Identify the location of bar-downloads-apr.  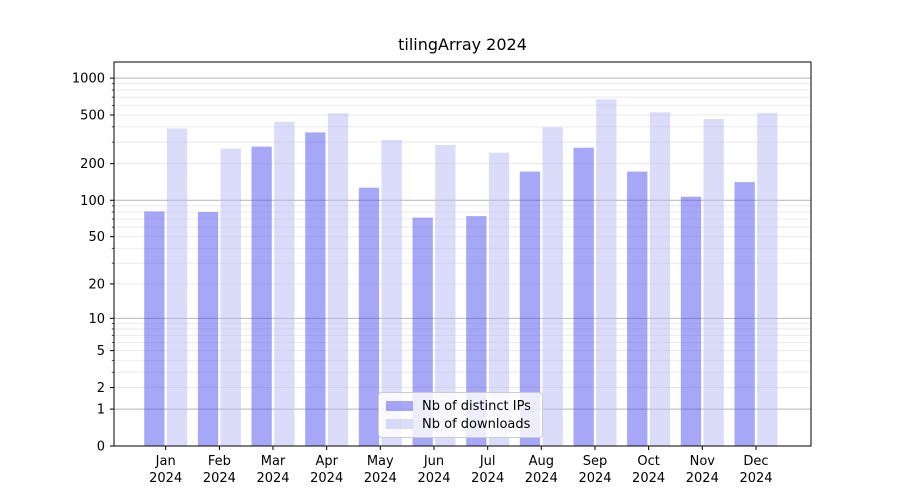
(338, 280).